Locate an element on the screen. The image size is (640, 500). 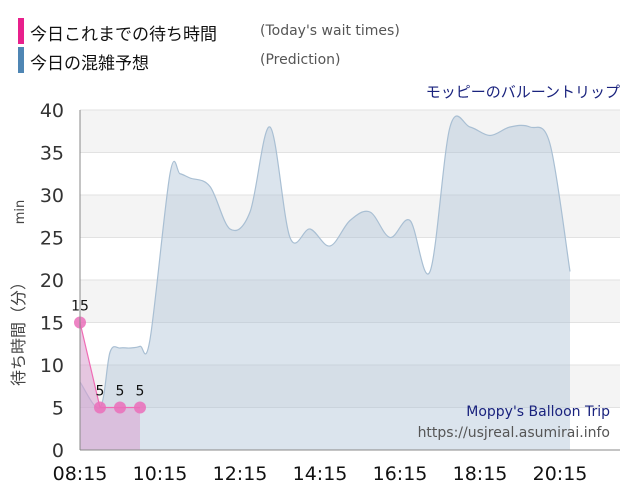
x-tick-label: 16:15 is located at coordinates (400, 474).